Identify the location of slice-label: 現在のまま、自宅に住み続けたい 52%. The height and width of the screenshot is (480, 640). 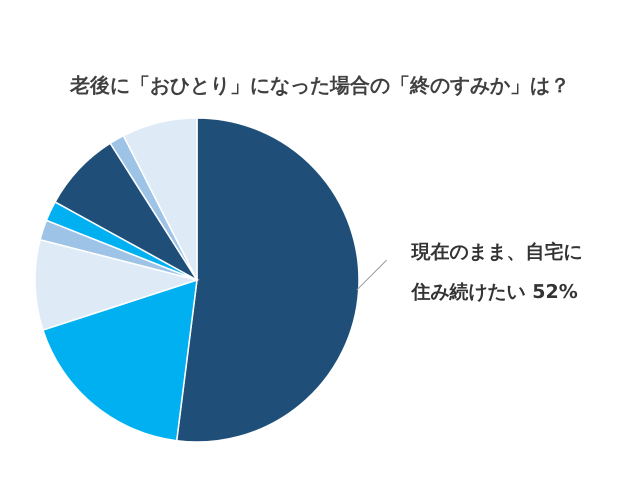
(496, 272).